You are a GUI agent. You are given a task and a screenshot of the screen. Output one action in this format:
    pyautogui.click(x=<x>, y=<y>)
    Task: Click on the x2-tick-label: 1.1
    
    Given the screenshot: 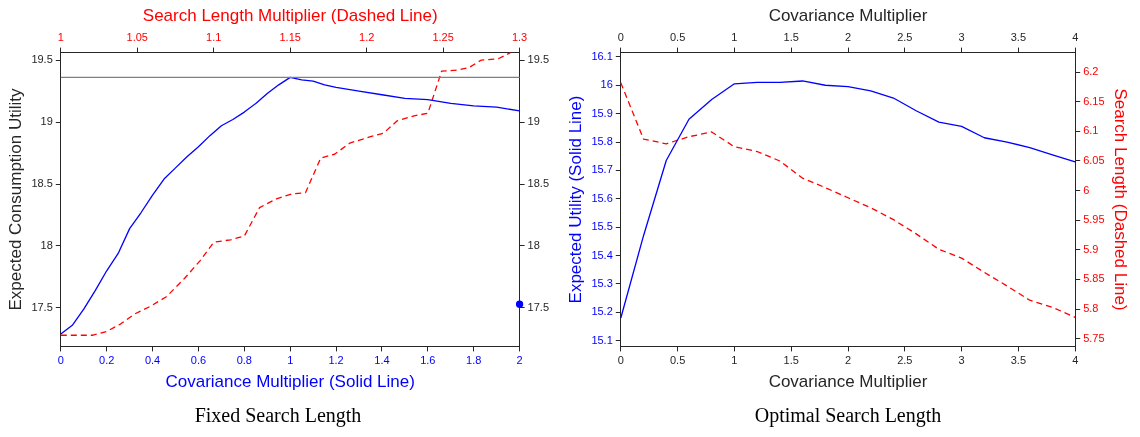 What is the action you would take?
    pyautogui.click(x=214, y=37)
    